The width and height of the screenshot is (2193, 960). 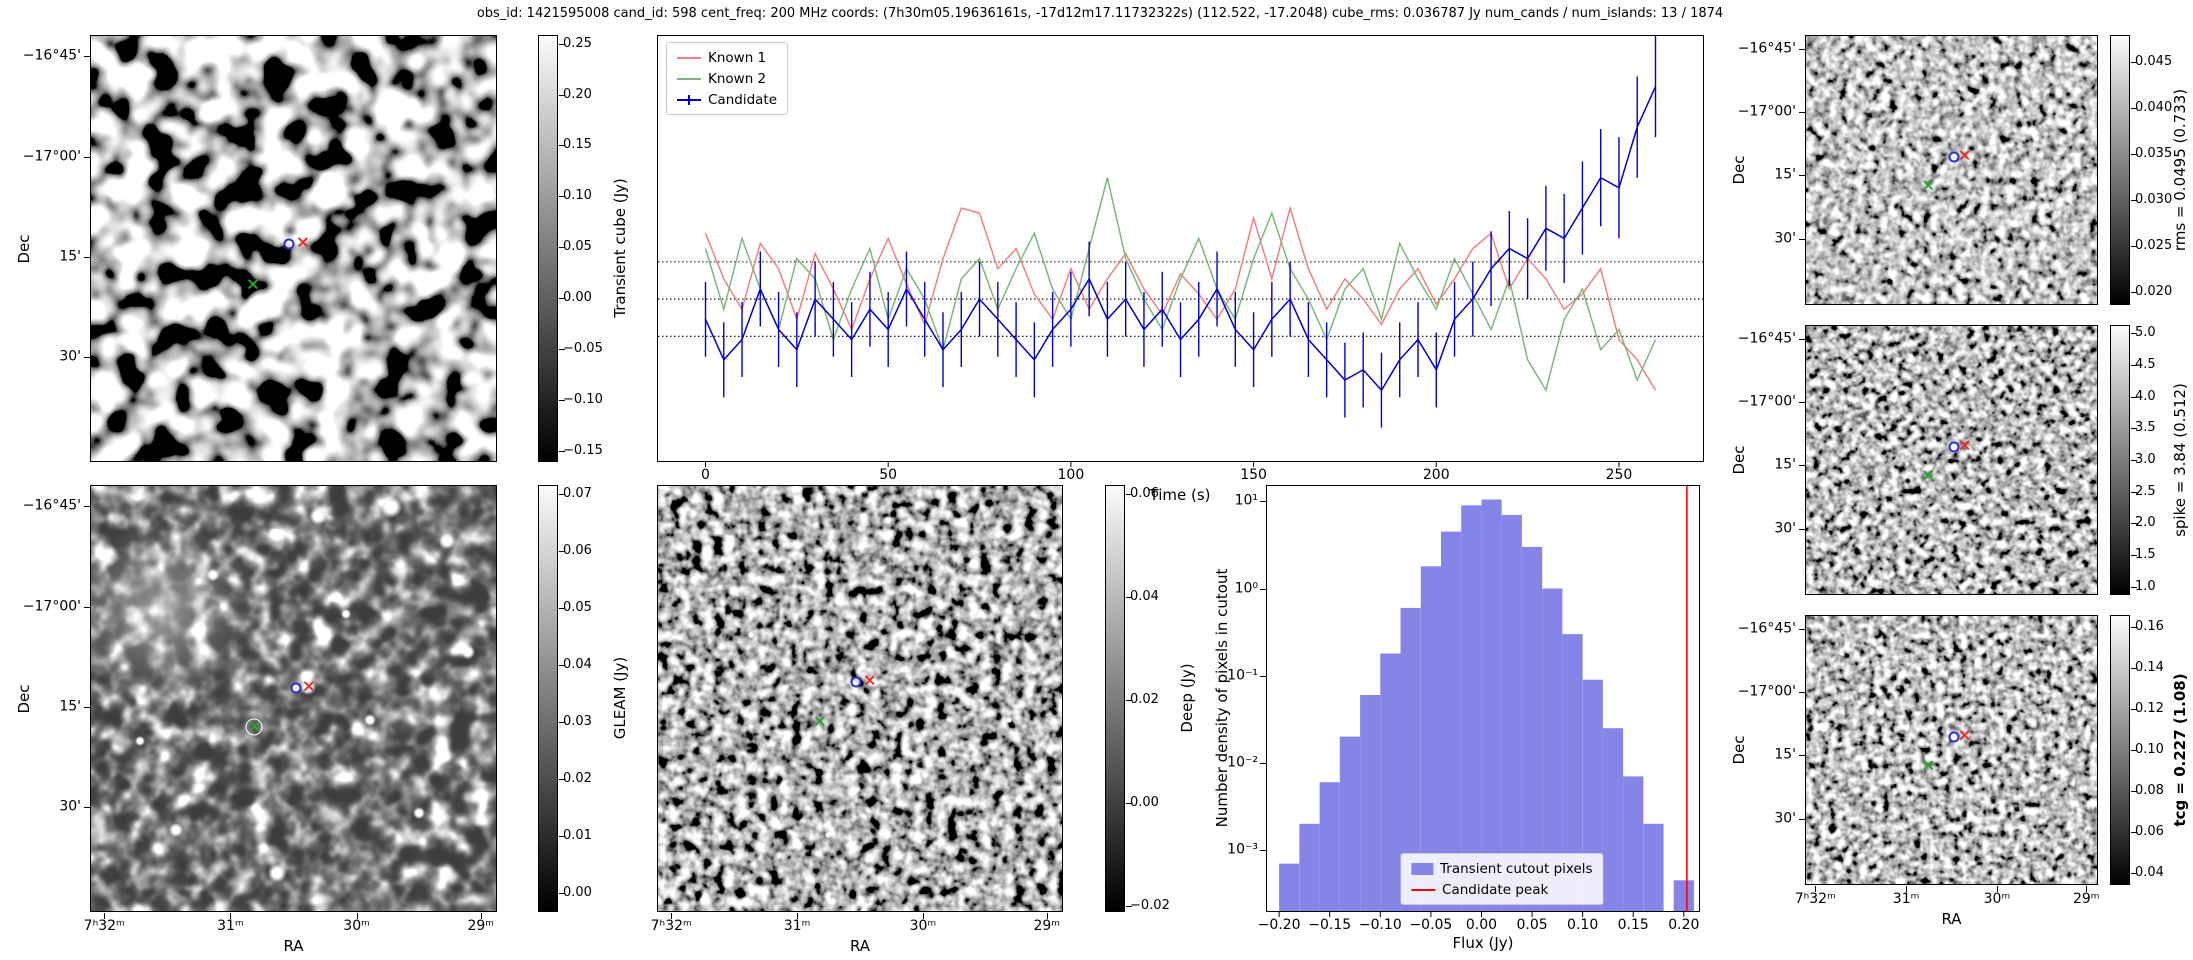 I want to click on colorbar-tick-label: 0.07, so click(x=577, y=493).